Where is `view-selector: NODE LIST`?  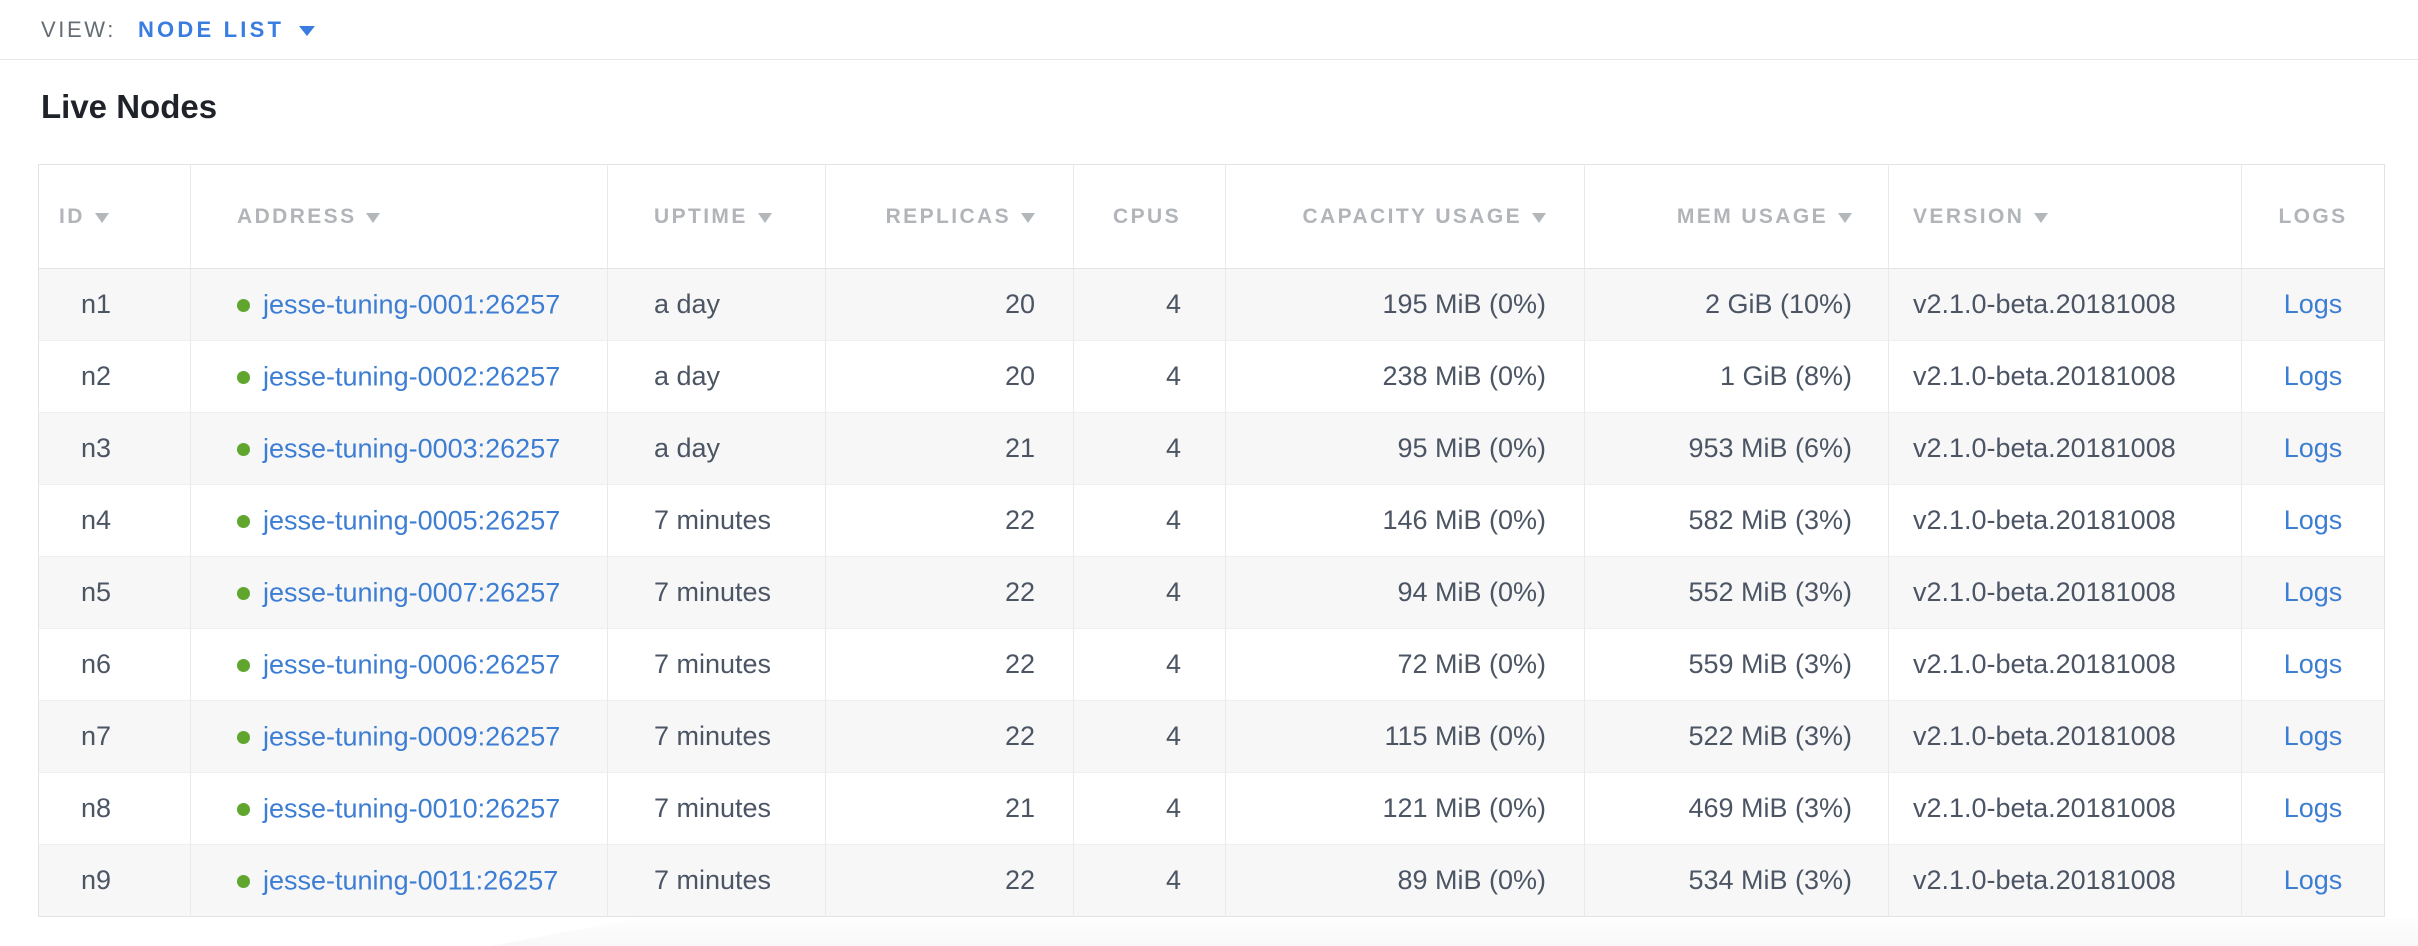
view-selector: NODE LIST is located at coordinates (226, 29).